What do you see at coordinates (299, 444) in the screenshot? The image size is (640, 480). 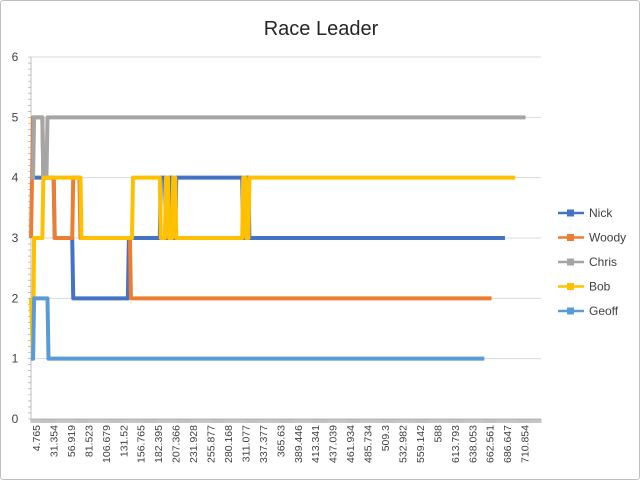 I see `x-tick-label: 389.446` at bounding box center [299, 444].